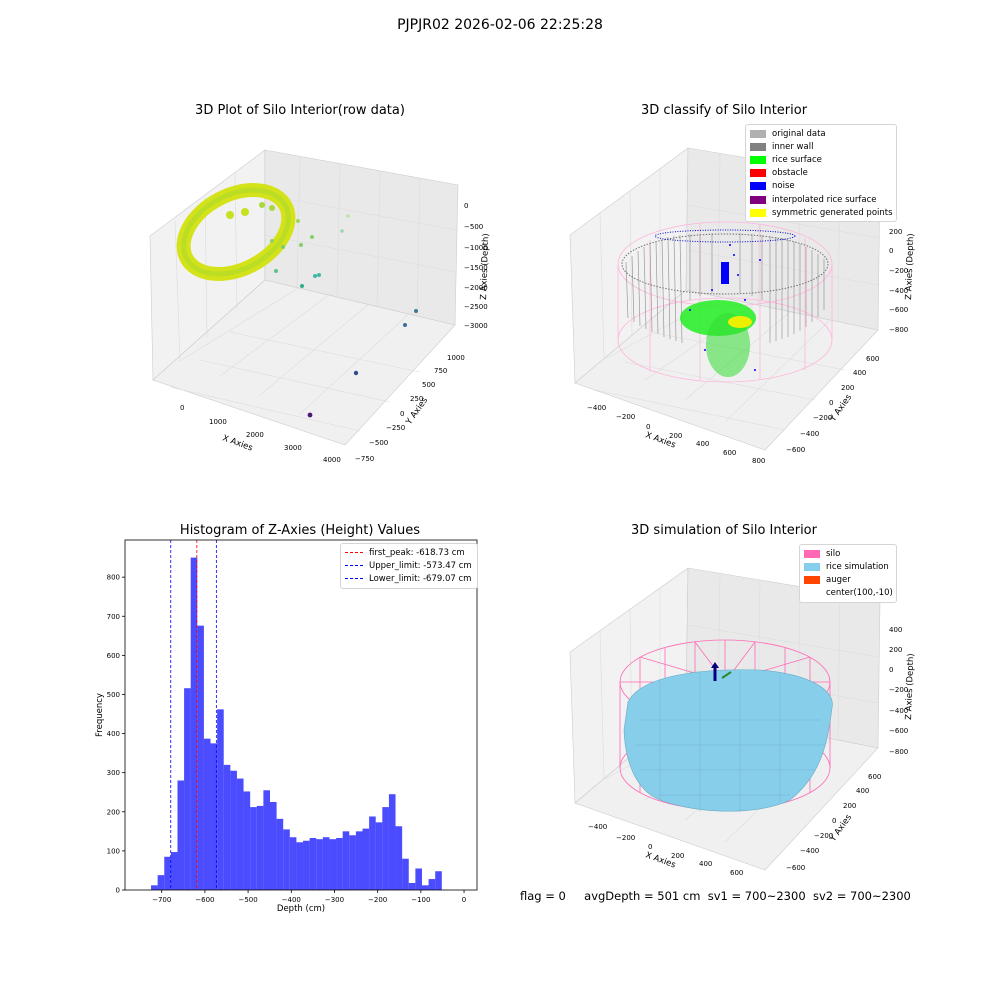  I want to click on raw-xtick: 1000, so click(218, 422).